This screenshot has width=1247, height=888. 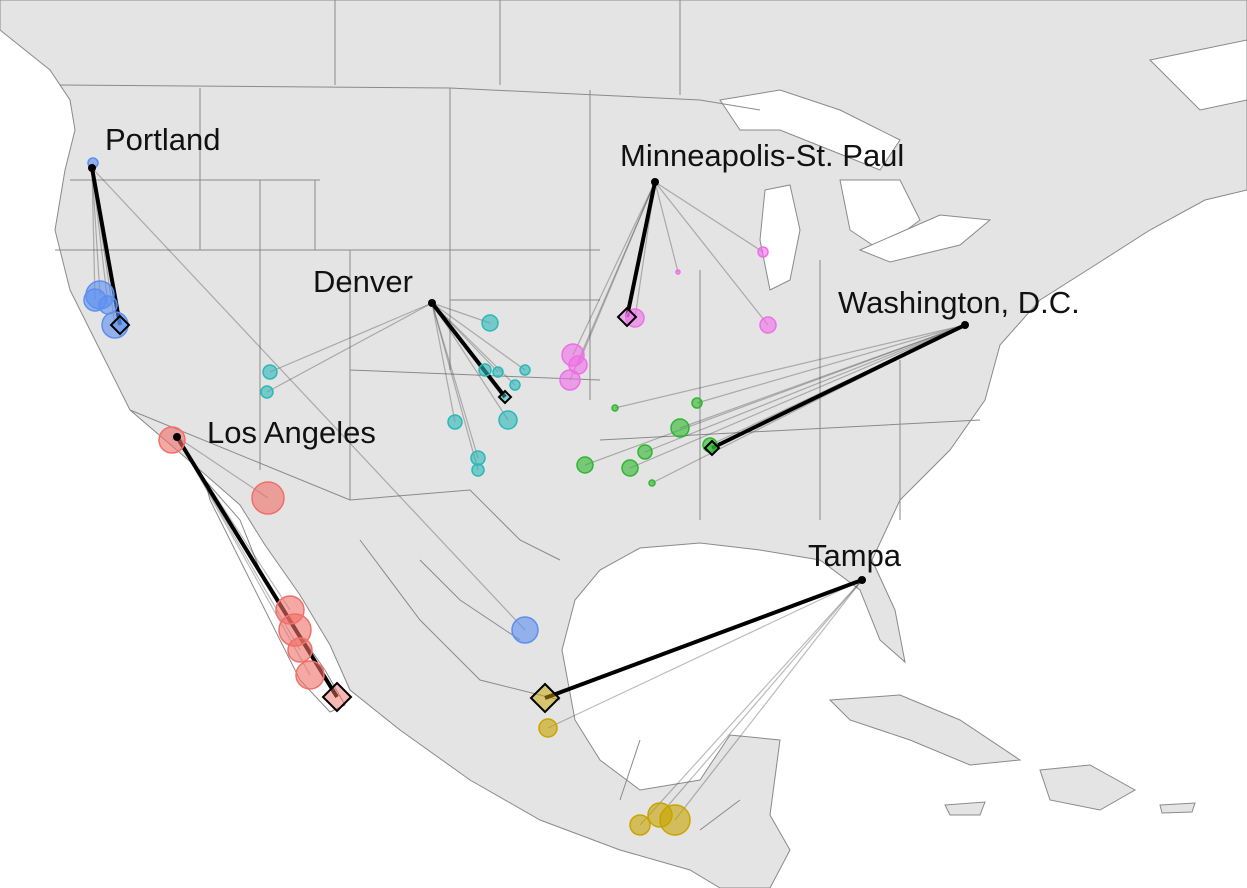 What do you see at coordinates (291, 432) in the screenshot?
I see `city-label: Los Angeles` at bounding box center [291, 432].